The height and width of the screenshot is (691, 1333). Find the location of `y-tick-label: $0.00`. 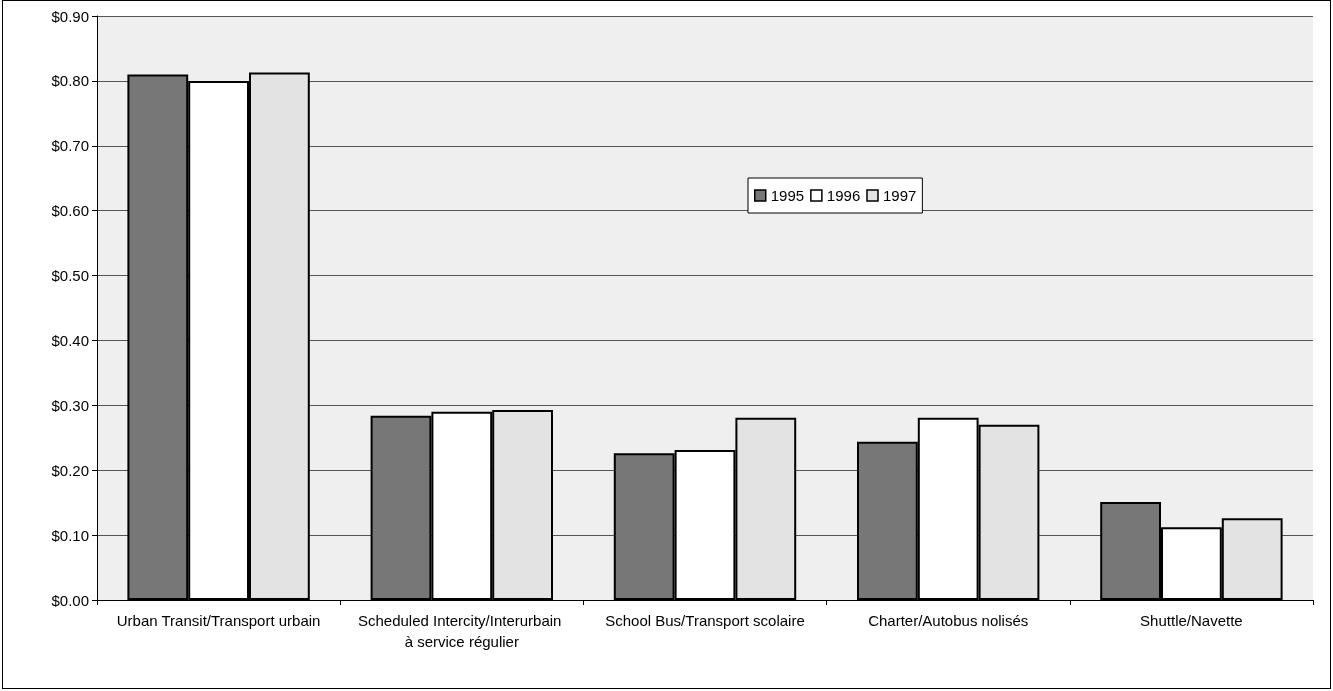

y-tick-label: $0.00 is located at coordinates (70, 600).